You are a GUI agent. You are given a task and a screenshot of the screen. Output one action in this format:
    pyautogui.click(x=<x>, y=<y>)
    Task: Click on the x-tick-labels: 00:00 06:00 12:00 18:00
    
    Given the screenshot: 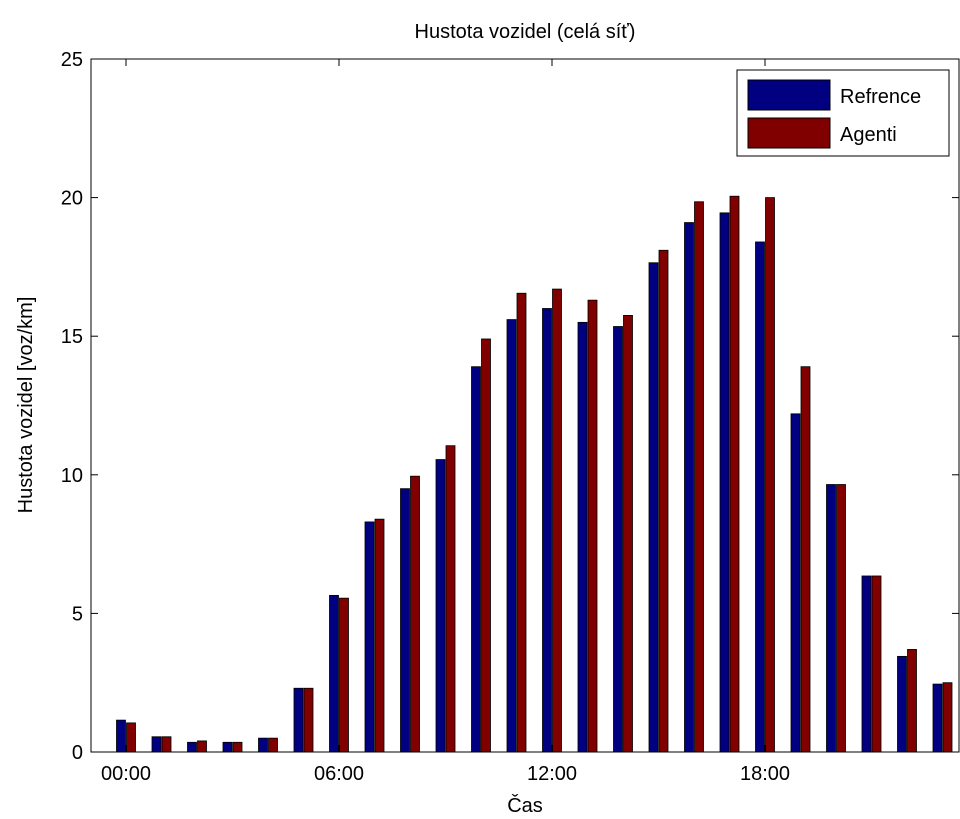 What is the action you would take?
    pyautogui.click(x=445, y=774)
    